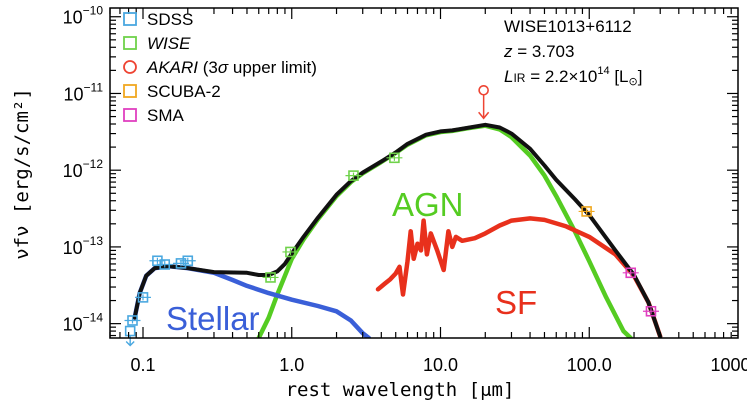 The height and width of the screenshot is (412, 747). What do you see at coordinates (573, 76) in the screenshot?
I see `luminosity-label: LIR = 2.2×1014 [L⊙]` at bounding box center [573, 76].